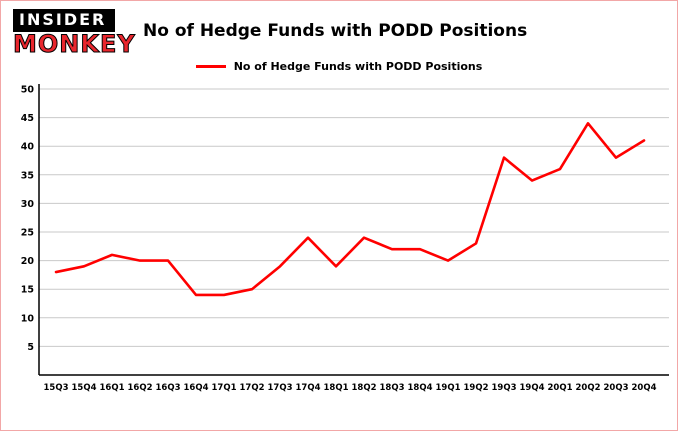 This screenshot has height=431, width=678. Describe the element at coordinates (168, 388) in the screenshot. I see `x-tick-label: 16Q3` at that location.